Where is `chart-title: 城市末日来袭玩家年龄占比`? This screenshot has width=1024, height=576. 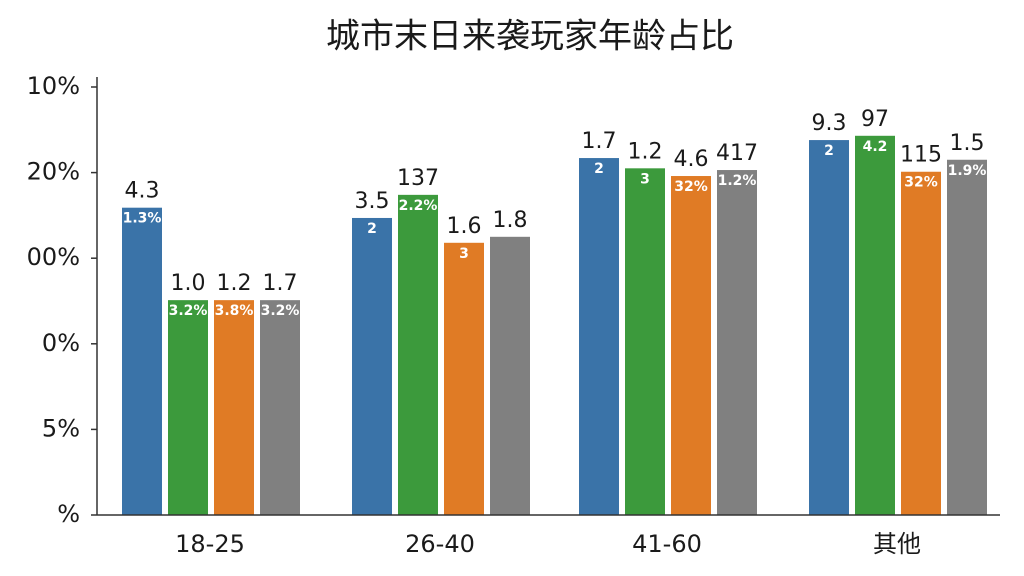 chart-title: 城市末日来袭玩家年龄占比 is located at coordinates (530, 37).